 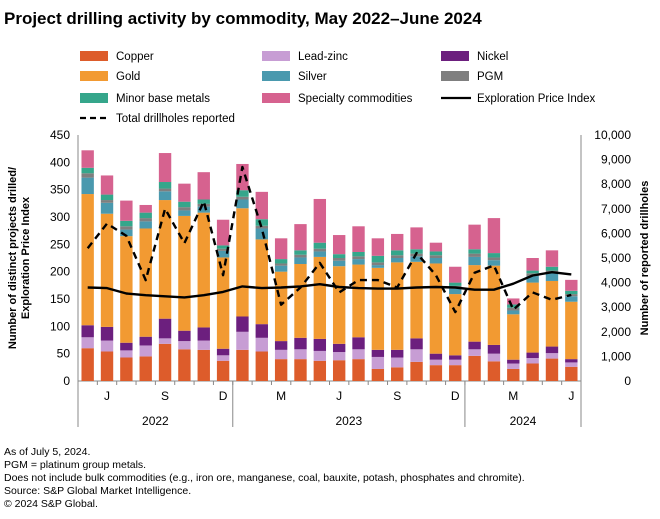 What do you see at coordinates (323, 57) in the screenshot?
I see `legend-label-lead-zinc: Lead-zinc` at bounding box center [323, 57].